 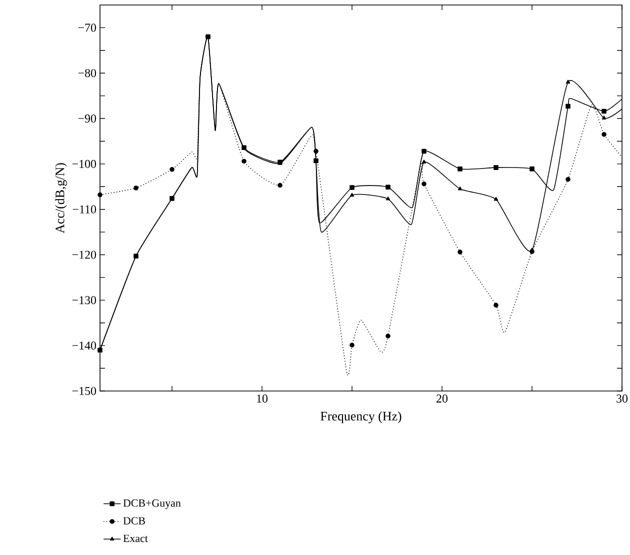 What do you see at coordinates (84, 164) in the screenshot?
I see `y-tick-label: −100` at bounding box center [84, 164].